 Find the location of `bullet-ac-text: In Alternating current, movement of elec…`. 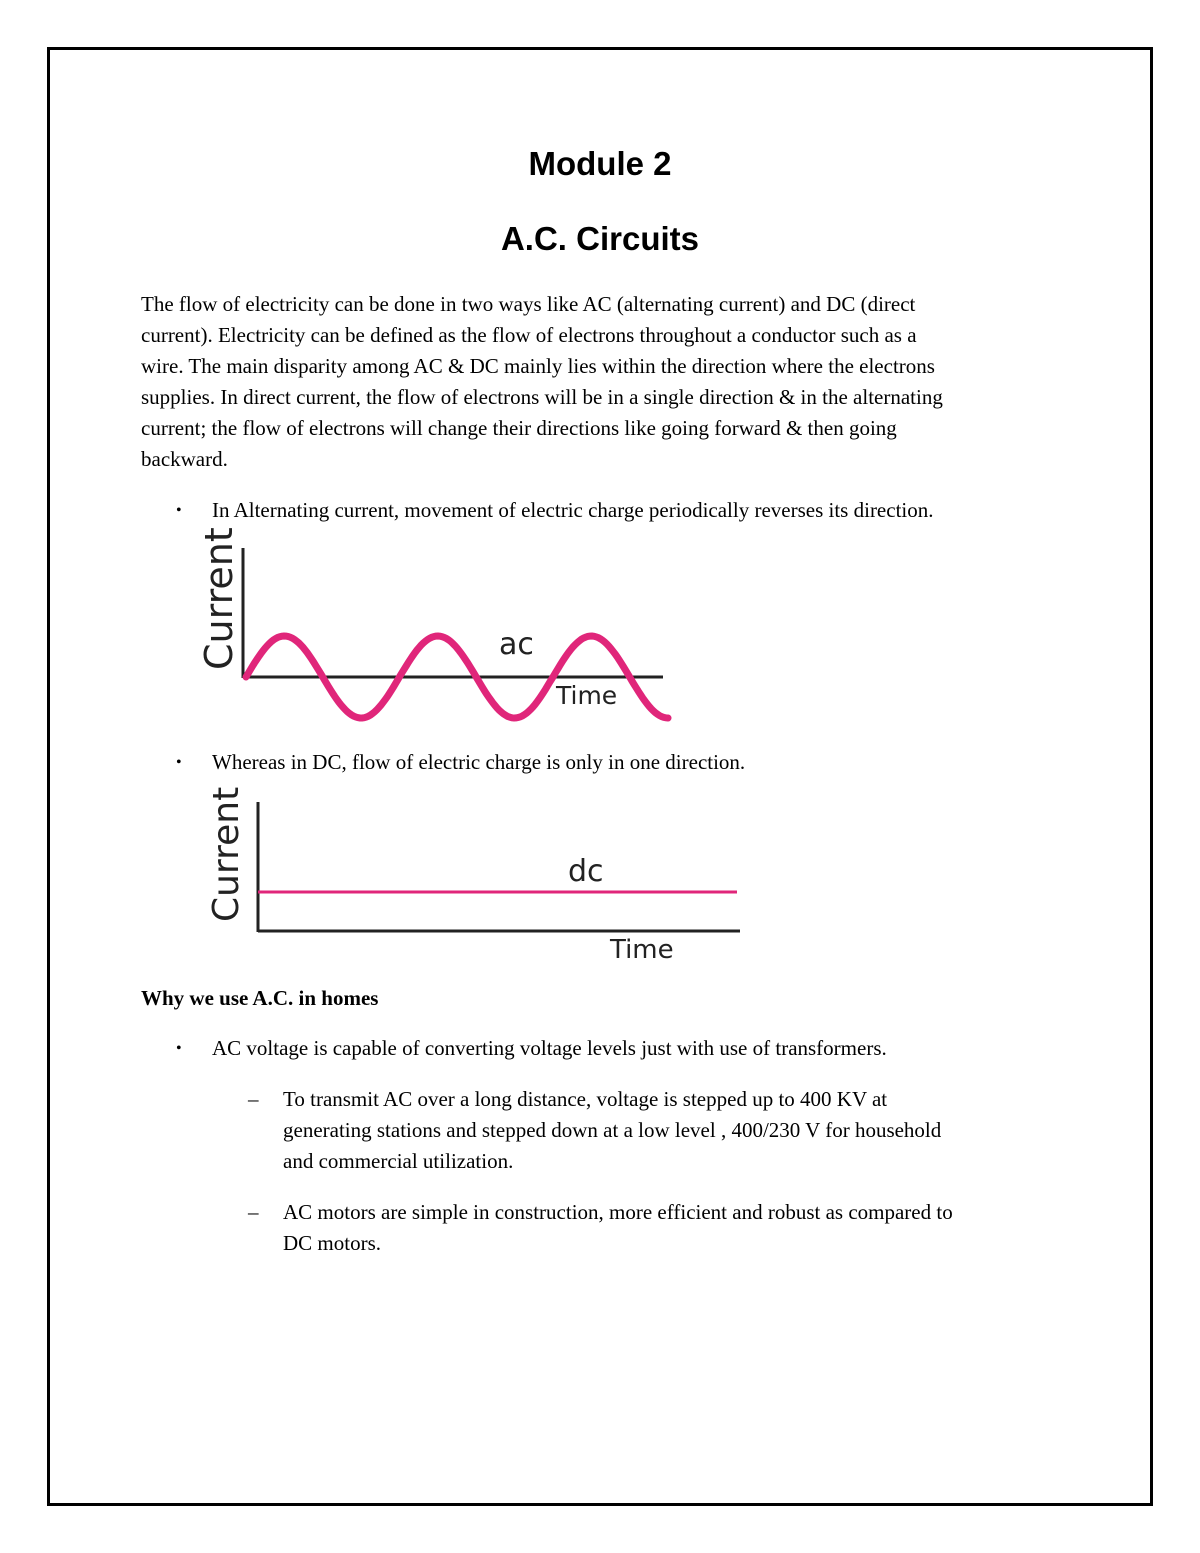

bullet-ac-text: In Alternating current, movement of elec… is located at coordinates (573, 510).